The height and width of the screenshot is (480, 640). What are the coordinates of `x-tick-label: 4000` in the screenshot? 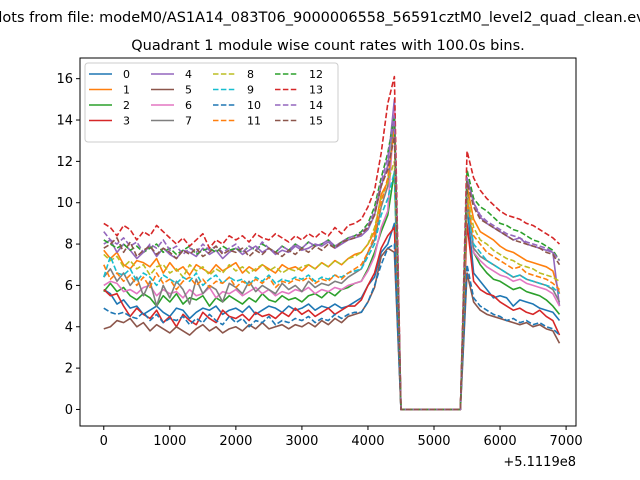 It's located at (367, 441).